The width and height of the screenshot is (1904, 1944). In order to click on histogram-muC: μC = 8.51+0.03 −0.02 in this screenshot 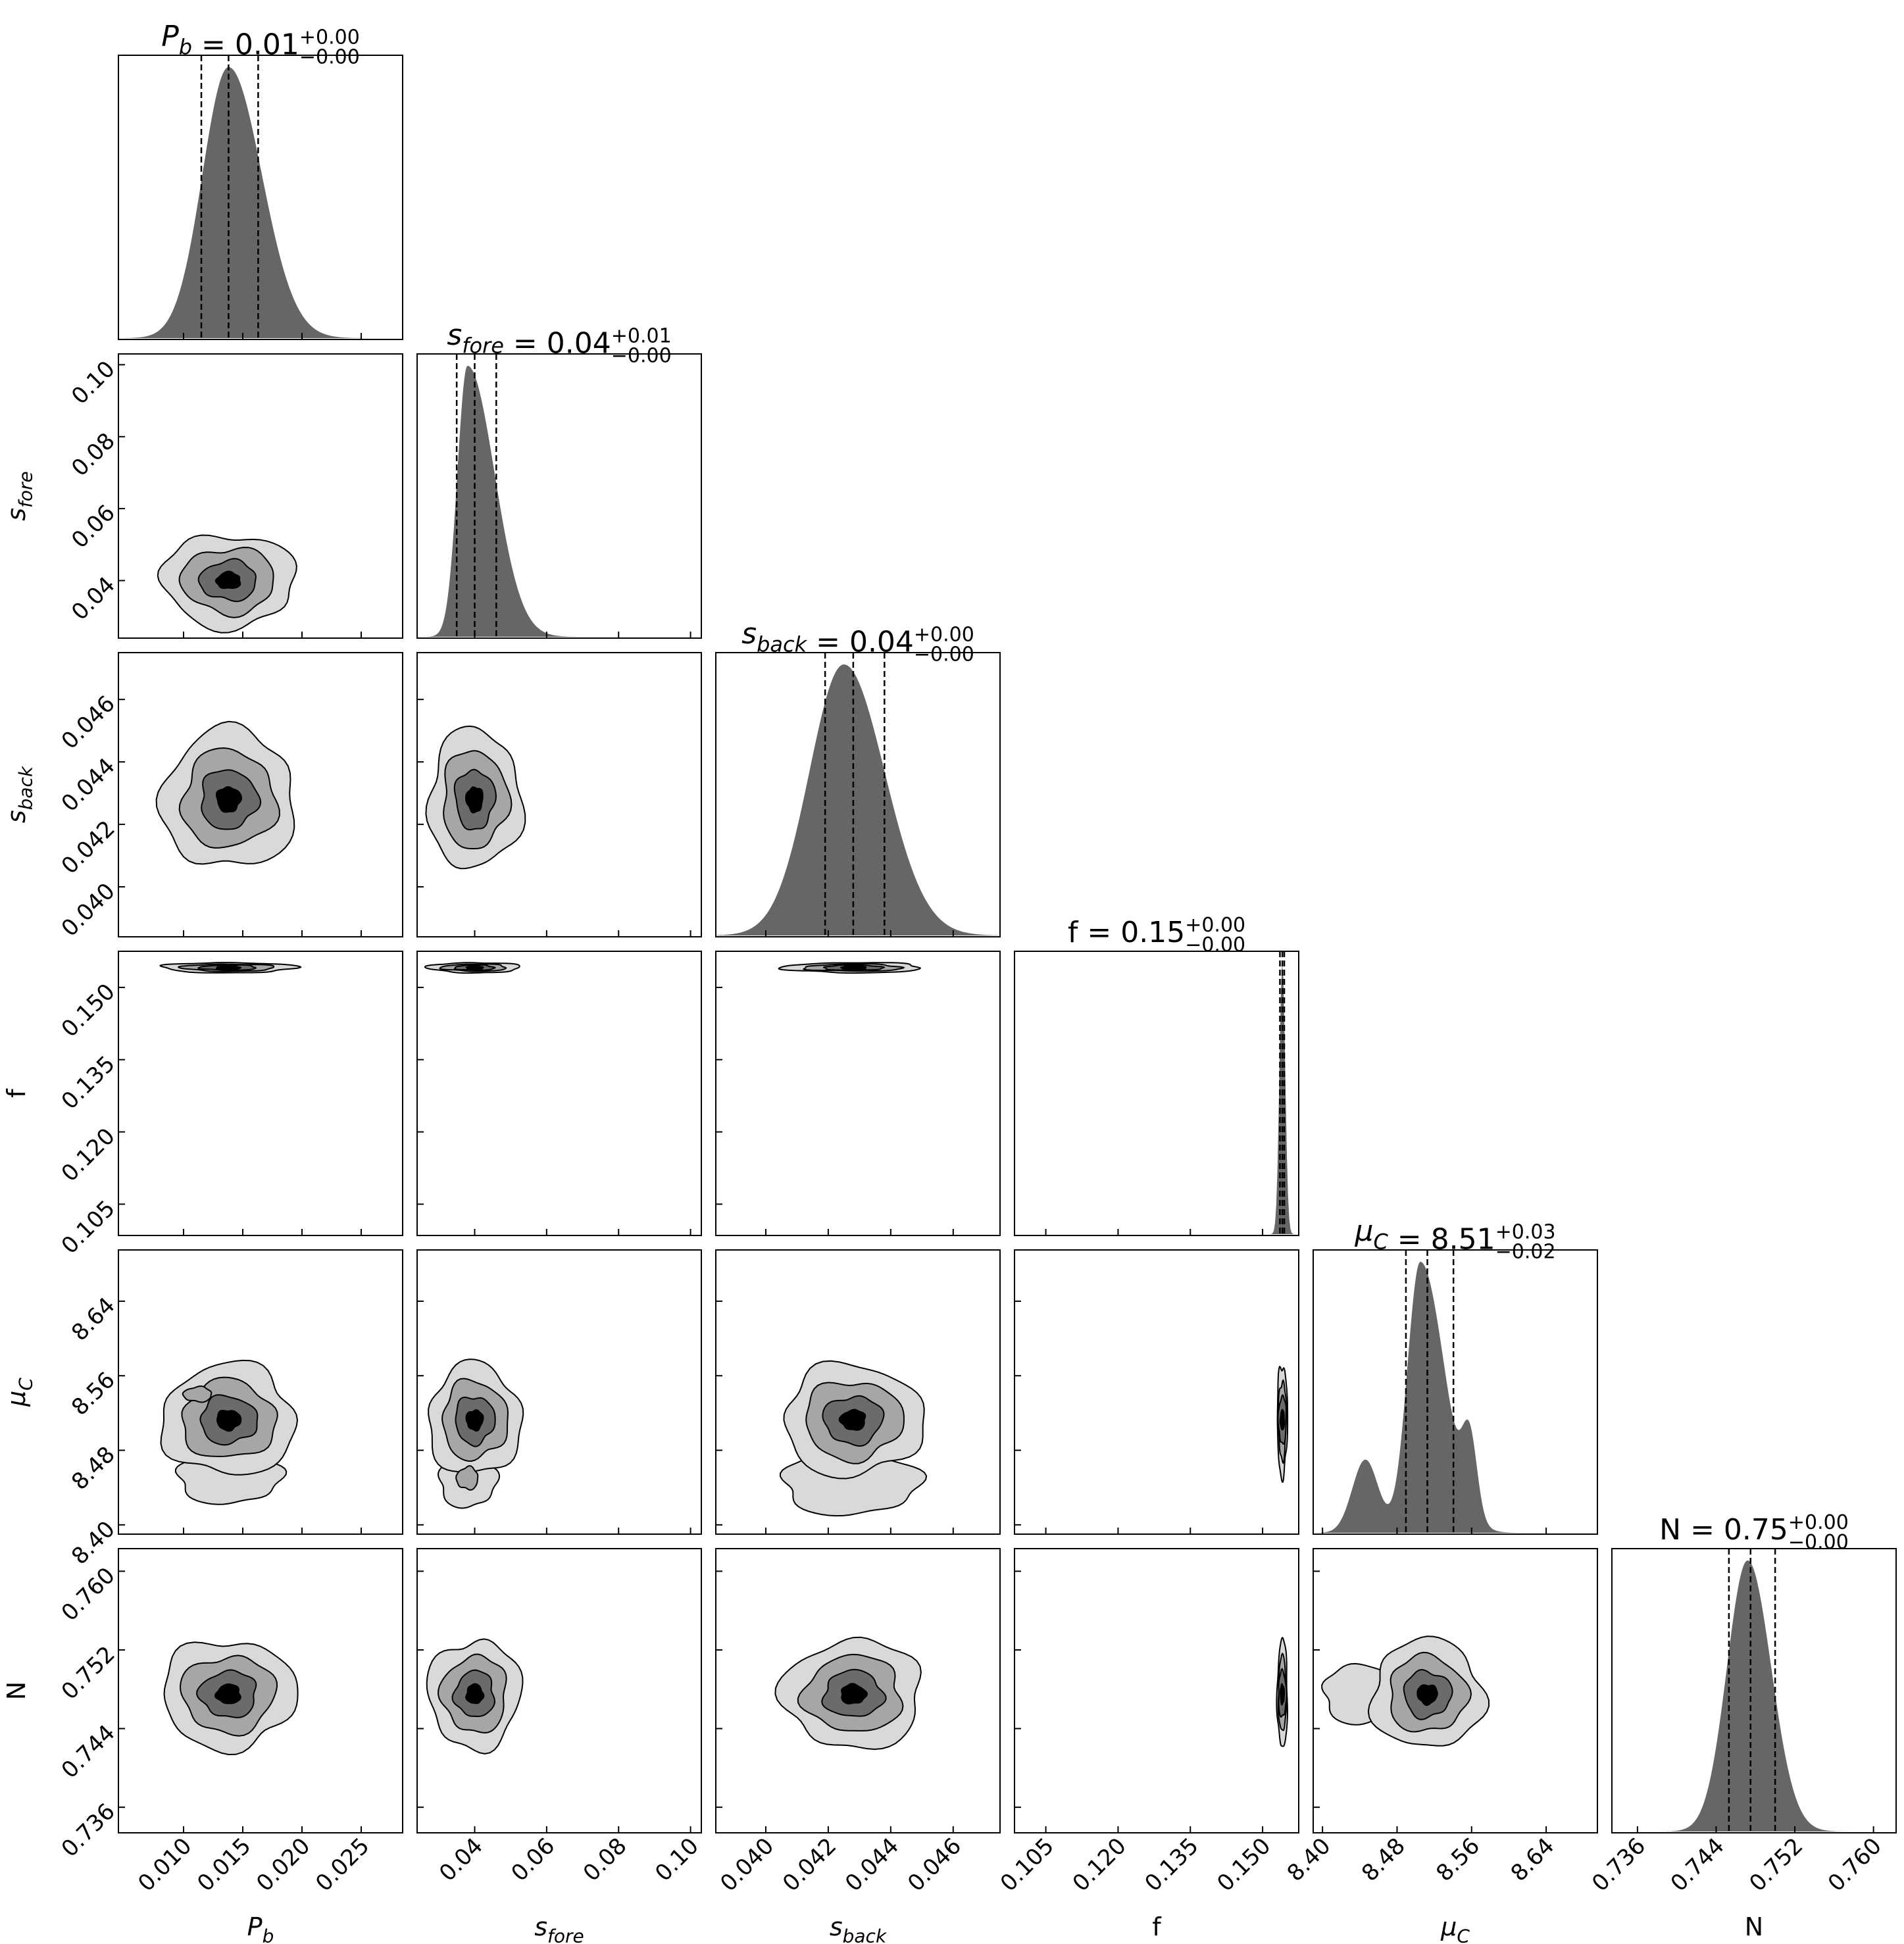, I will do `click(1455, 1374)`.